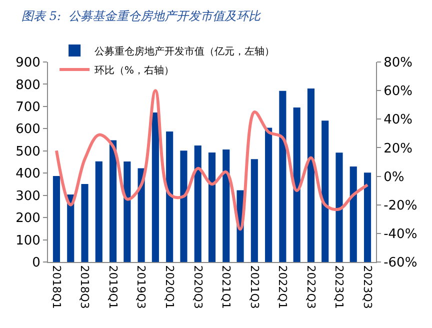 The image size is (432, 328). What do you see at coordinates (197, 287) in the screenshot?
I see `x-tick-label: 2020Q3` at bounding box center [197, 287].